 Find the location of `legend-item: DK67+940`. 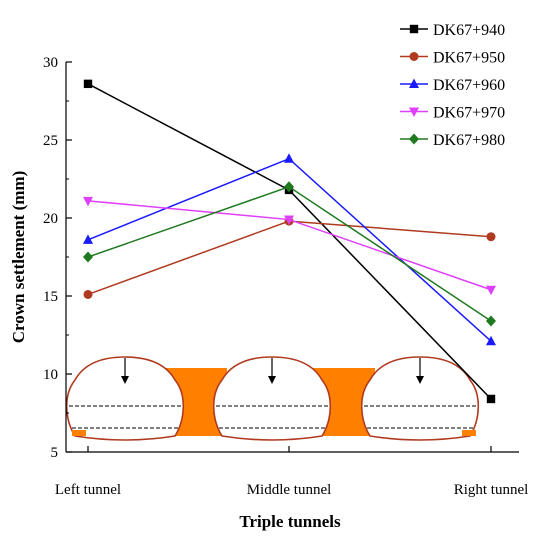

legend-item: DK67+940 is located at coordinates (452, 30).